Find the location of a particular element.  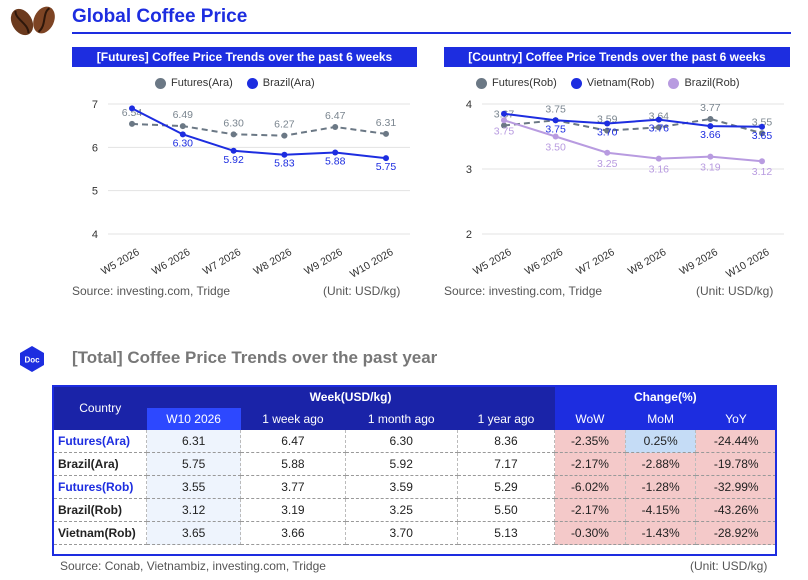

change-cell: -4.15% is located at coordinates (661, 510).